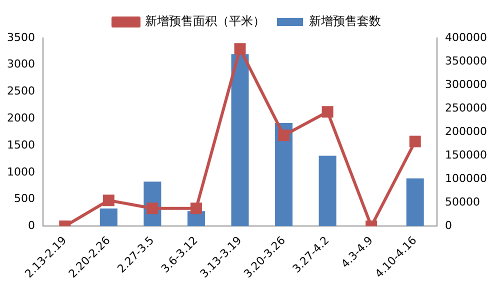  I want to click on y-tick-label: 3500, so click(20, 37).